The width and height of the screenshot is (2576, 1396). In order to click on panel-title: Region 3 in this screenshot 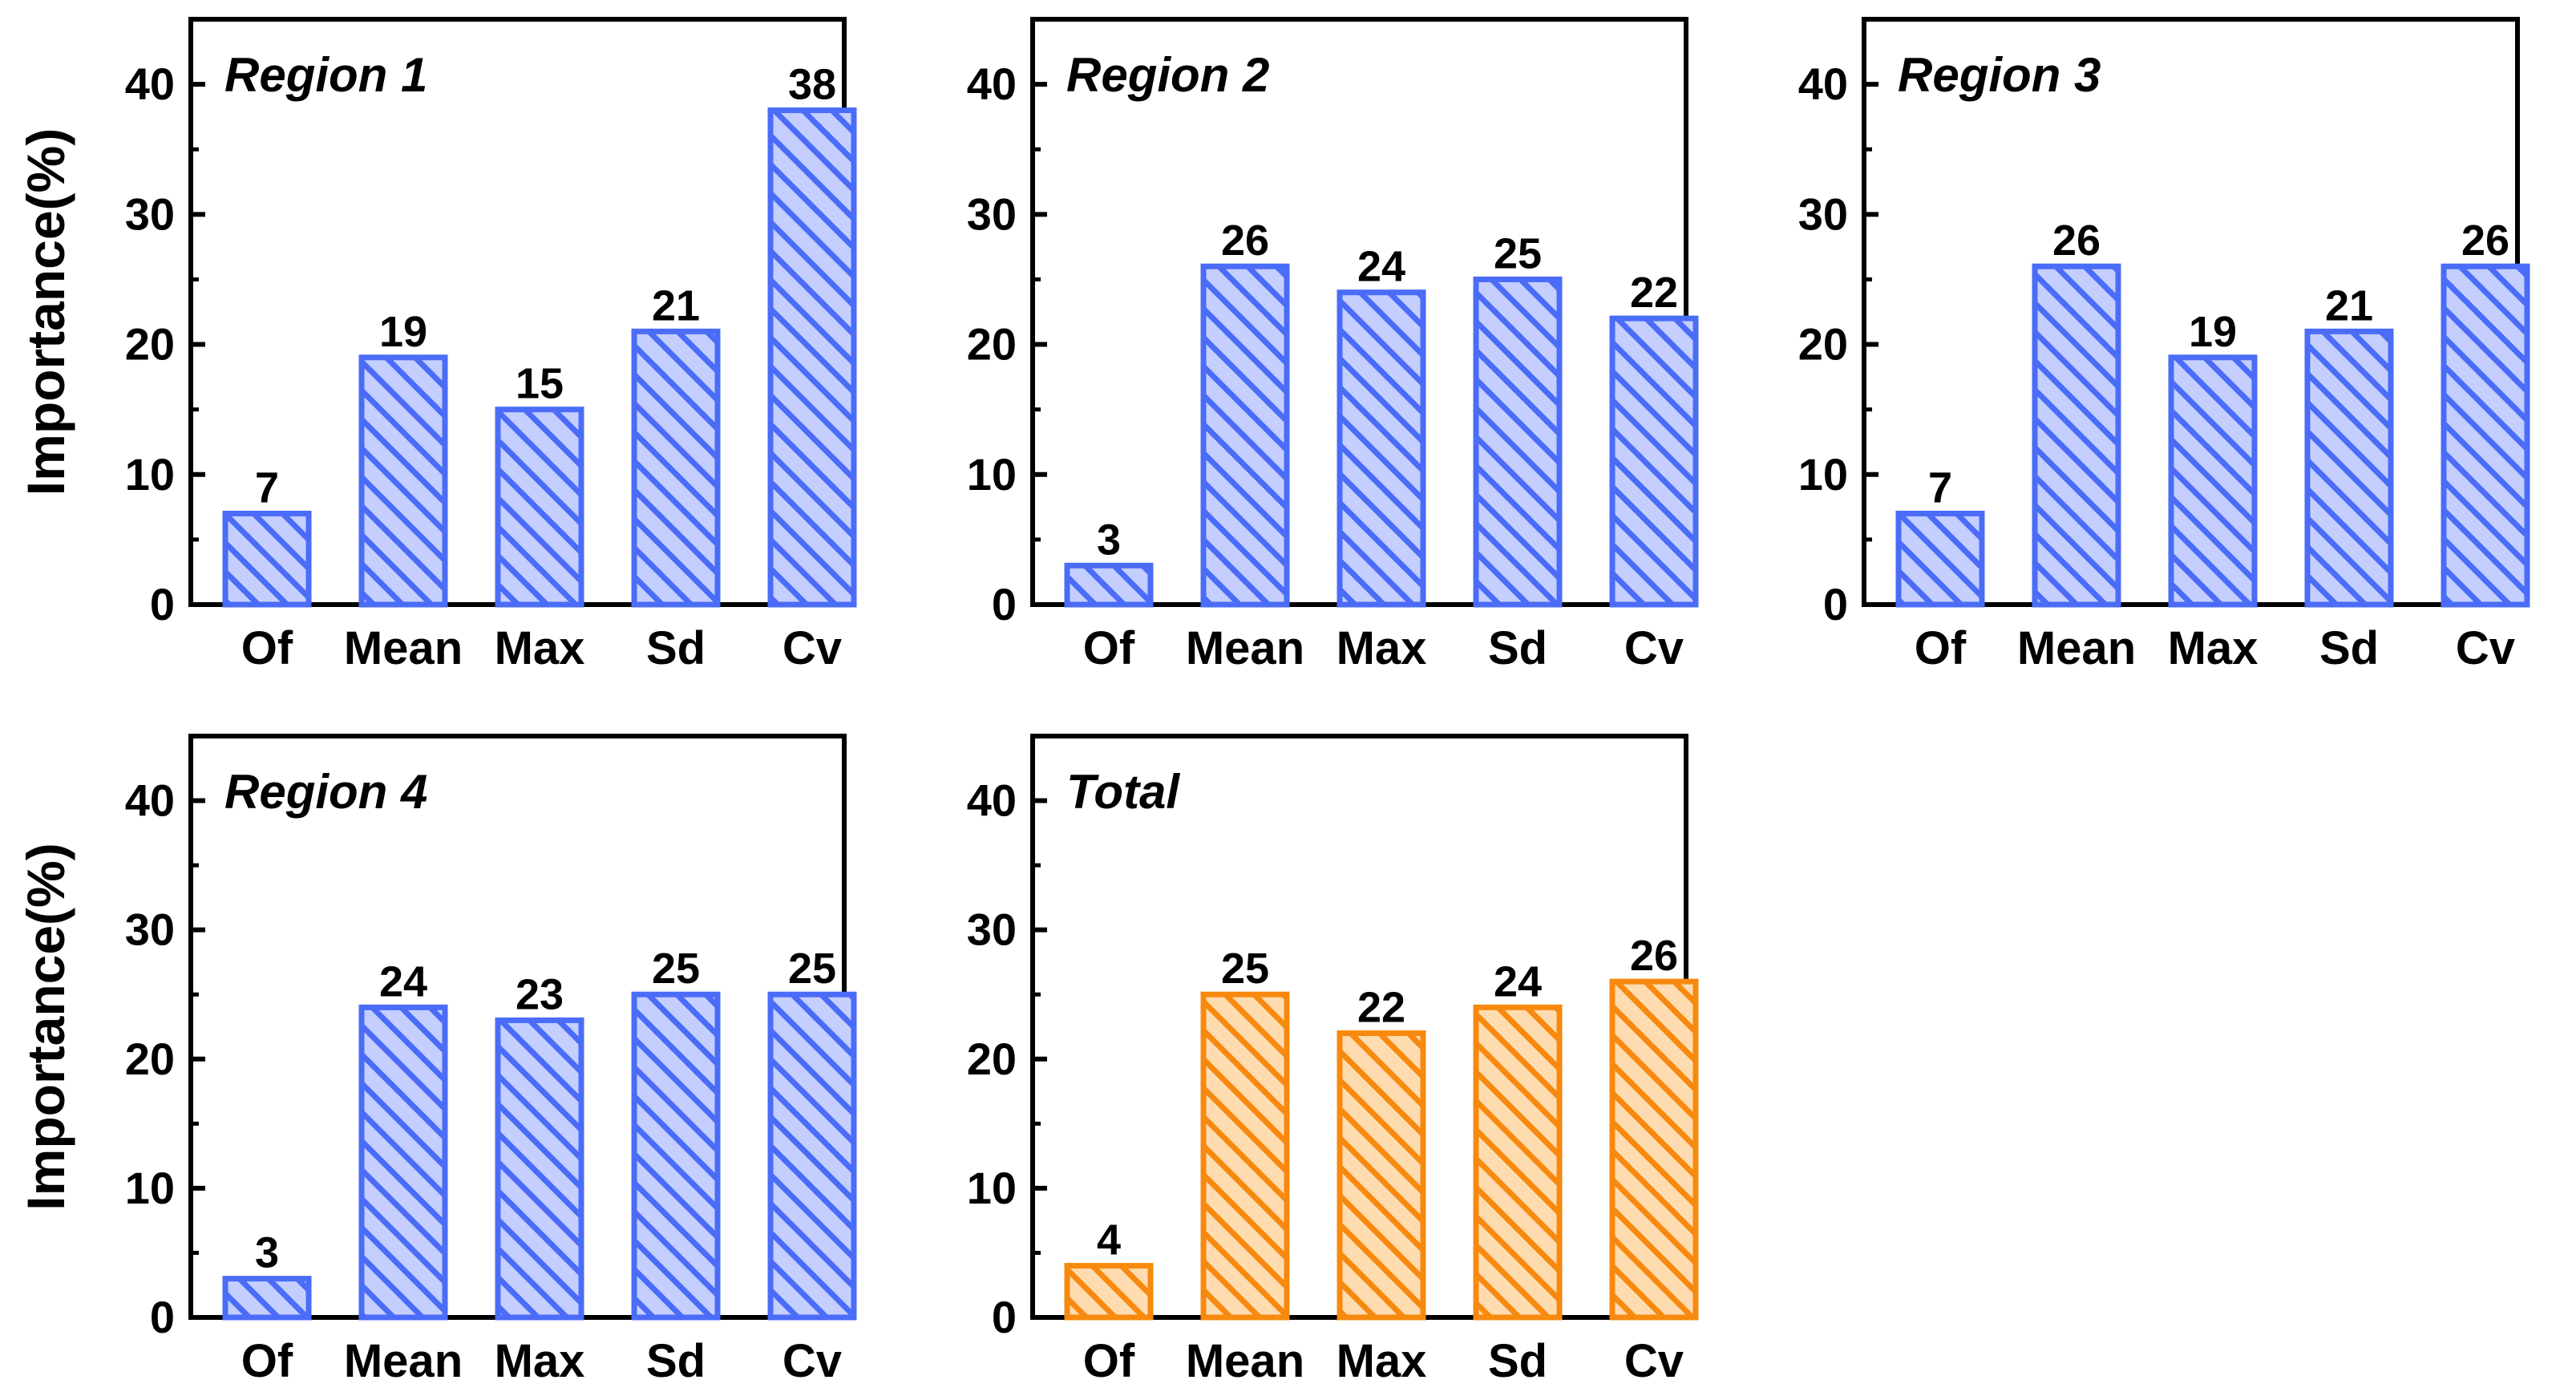, I will do `click(1999, 75)`.